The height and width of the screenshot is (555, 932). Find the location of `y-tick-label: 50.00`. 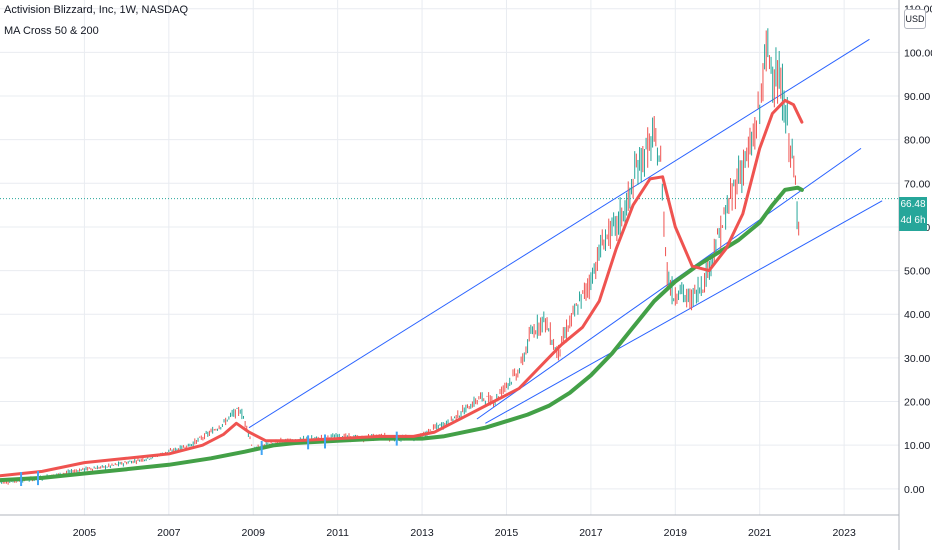

y-tick-label: 50.00 is located at coordinates (917, 272).